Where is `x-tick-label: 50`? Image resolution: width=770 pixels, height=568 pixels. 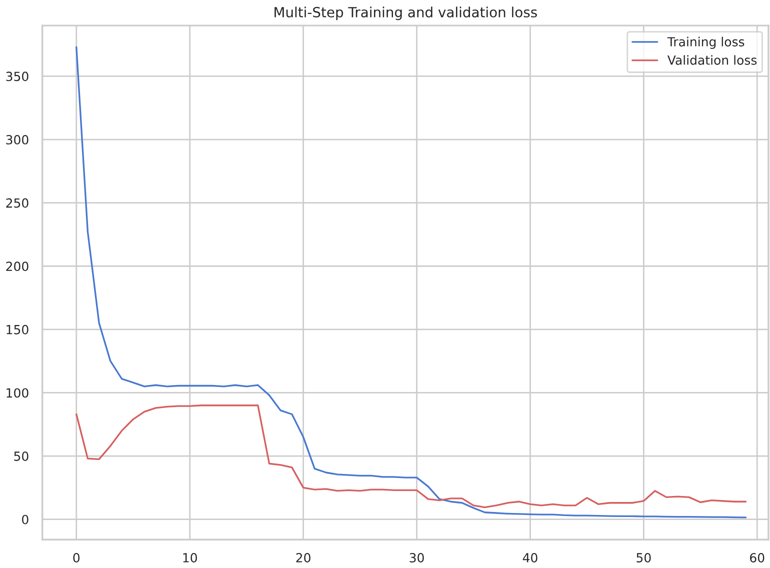 x-tick-label: 50 is located at coordinates (643, 557).